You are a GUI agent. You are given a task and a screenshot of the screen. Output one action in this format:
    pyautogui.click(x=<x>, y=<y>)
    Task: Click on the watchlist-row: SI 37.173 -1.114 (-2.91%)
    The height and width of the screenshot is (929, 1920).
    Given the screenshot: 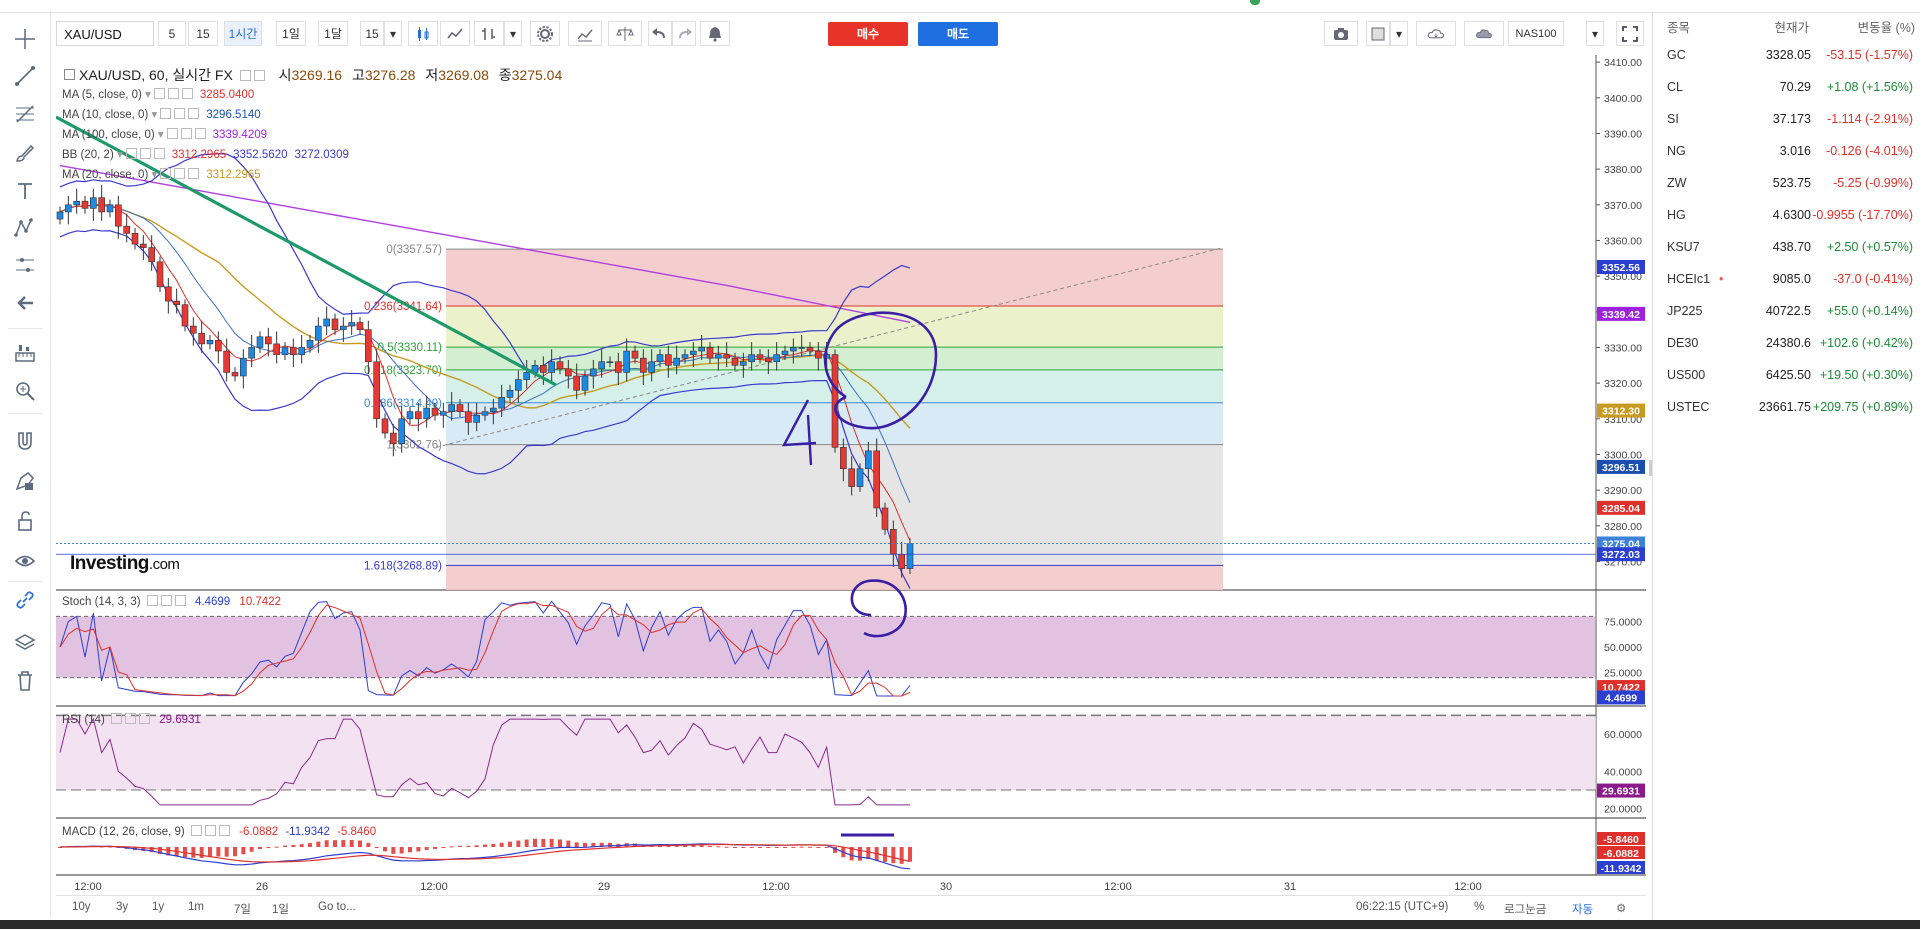 What is the action you would take?
    pyautogui.click(x=1786, y=120)
    